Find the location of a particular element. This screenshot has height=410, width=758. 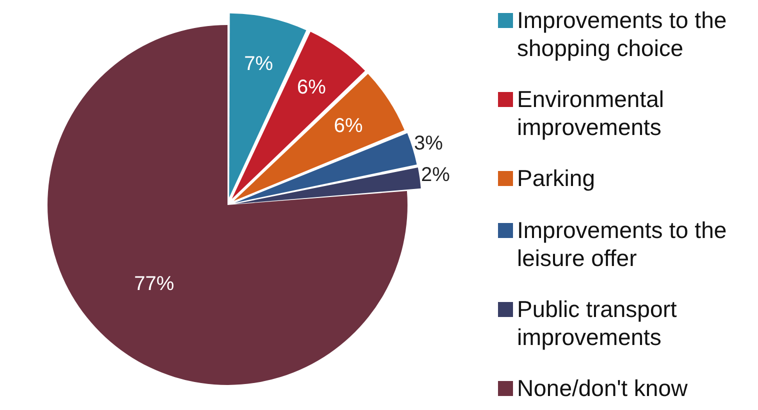

legend-label: Improvements to the leisure offer is located at coordinates (622, 244).